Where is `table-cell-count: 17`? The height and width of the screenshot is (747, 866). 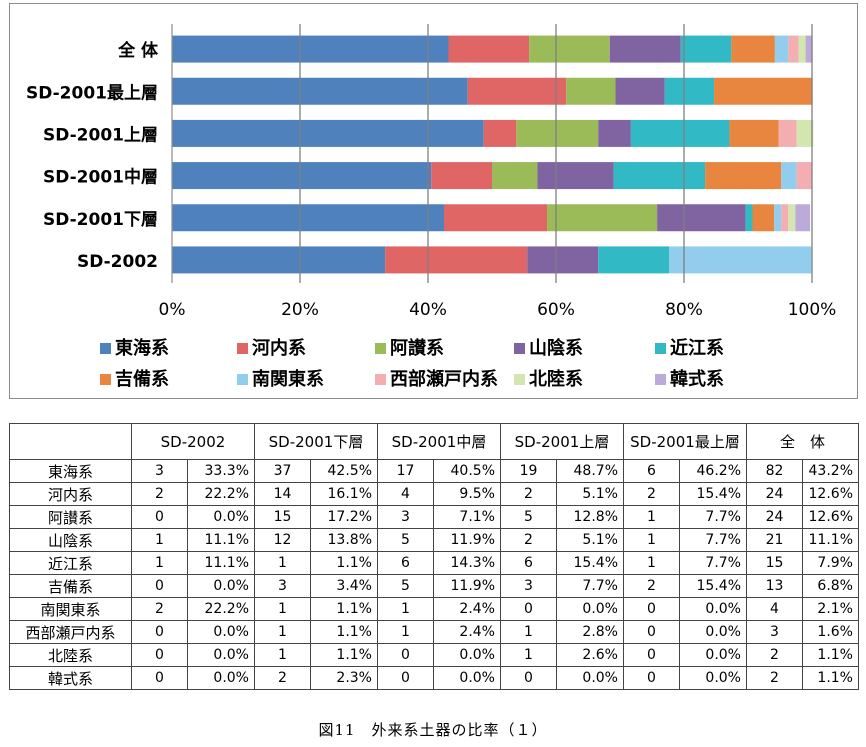 table-cell-count: 17 is located at coordinates (405, 471).